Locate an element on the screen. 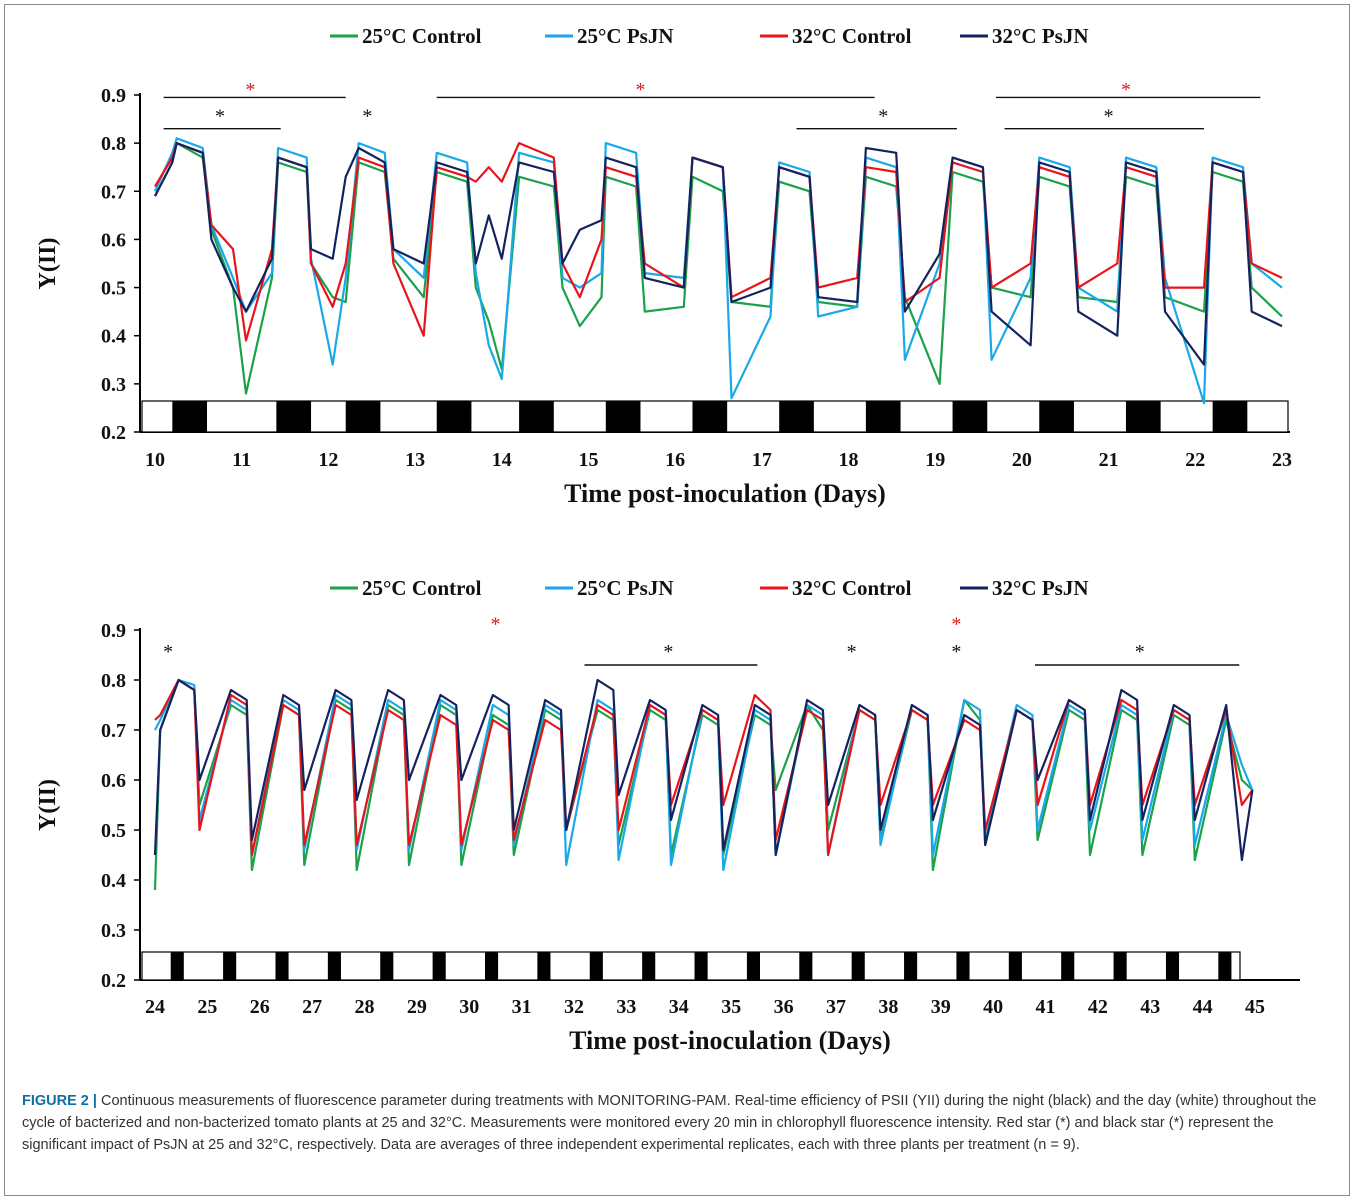 This screenshot has height=1201, width=1355. y-tick-label: 0.8 is located at coordinates (113, 681).